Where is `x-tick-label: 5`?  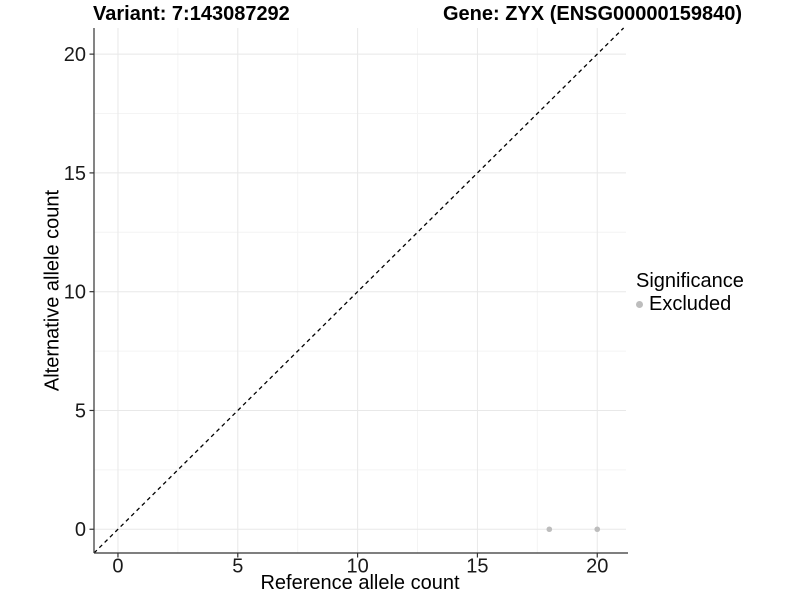 x-tick-label: 5 is located at coordinates (237, 567).